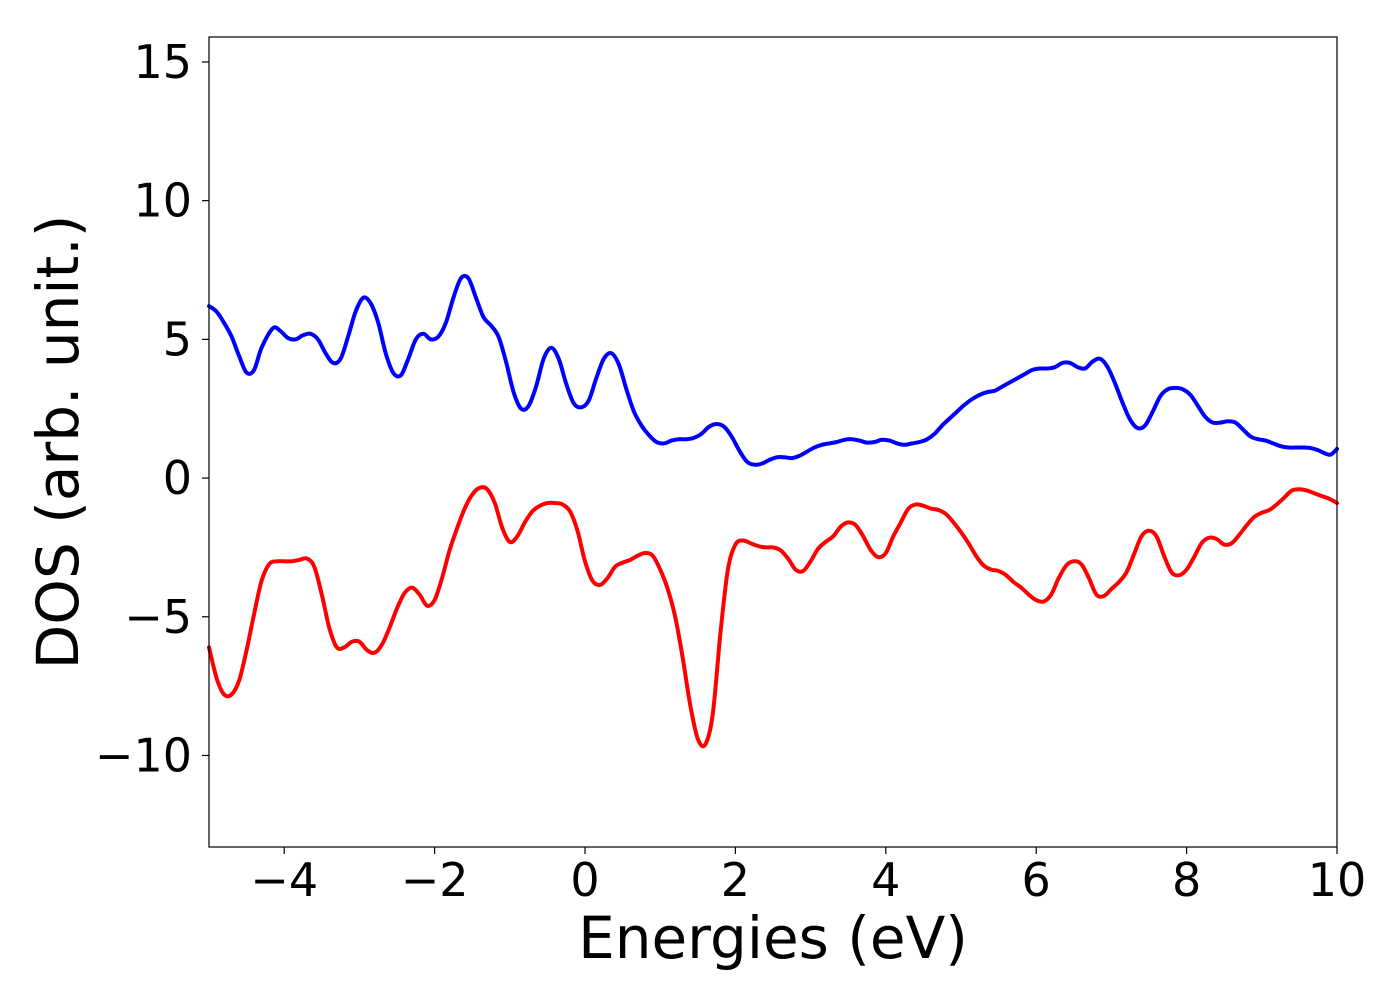 The width and height of the screenshot is (1400, 1000). Describe the element at coordinates (1036, 880) in the screenshot. I see `x-tick-label: 6` at that location.